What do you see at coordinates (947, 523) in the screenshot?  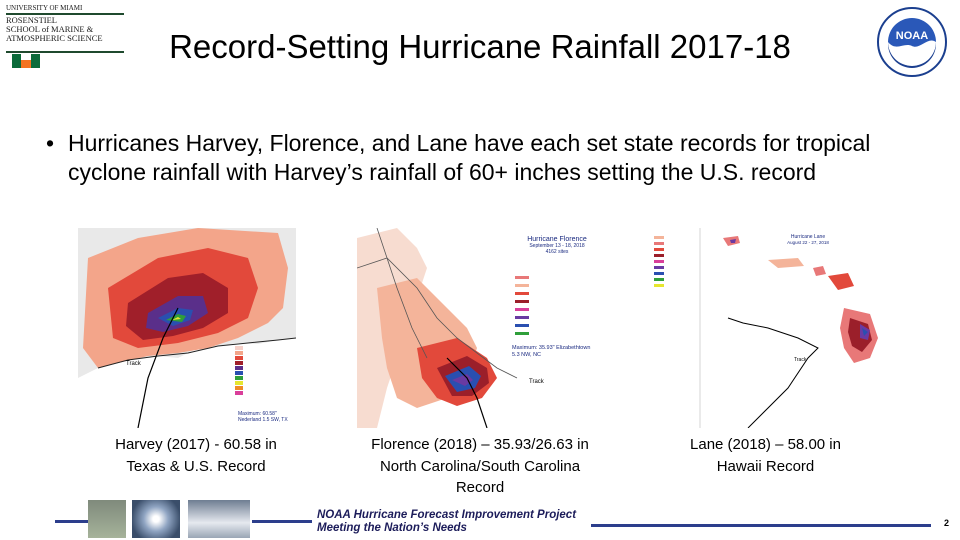 I see `page-number: 2` at bounding box center [947, 523].